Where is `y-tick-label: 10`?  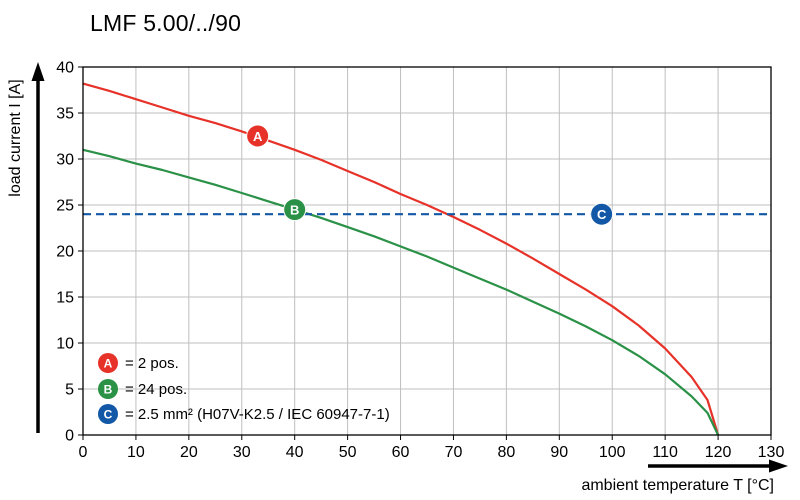 y-tick-label: 10 is located at coordinates (65, 344).